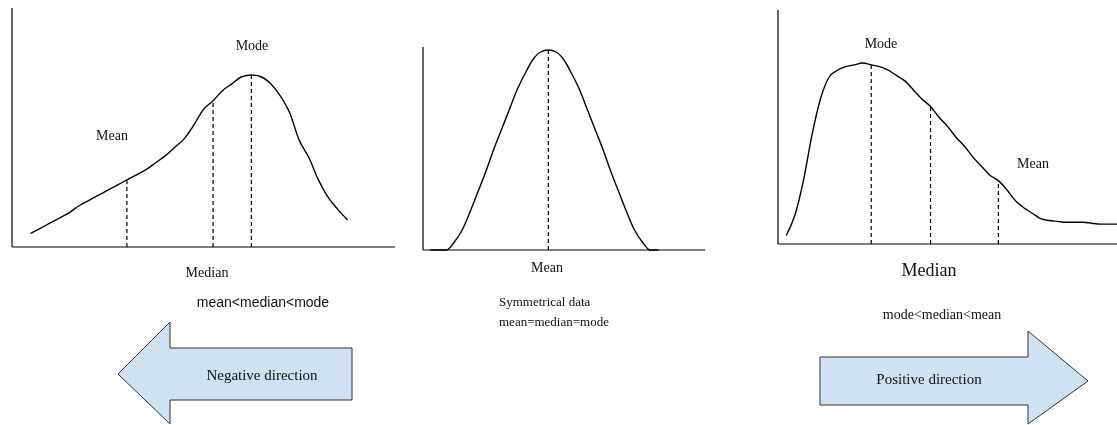 The height and width of the screenshot is (425, 1117). Describe the element at coordinates (554, 321) in the screenshot. I see `text: mean=median=mode` at that location.